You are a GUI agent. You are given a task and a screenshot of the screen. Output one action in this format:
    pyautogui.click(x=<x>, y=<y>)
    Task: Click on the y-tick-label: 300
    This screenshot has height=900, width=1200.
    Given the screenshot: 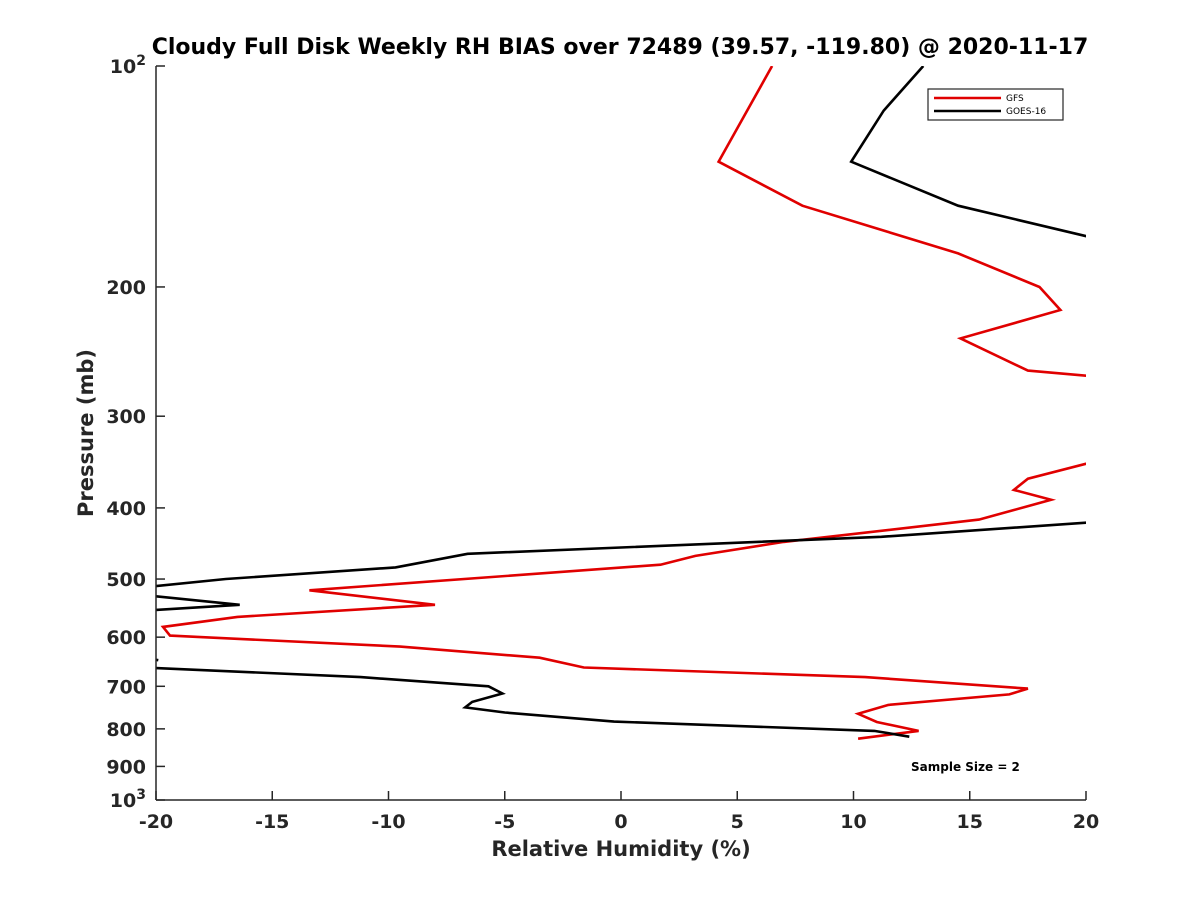 What is the action you would take?
    pyautogui.click(x=126, y=417)
    